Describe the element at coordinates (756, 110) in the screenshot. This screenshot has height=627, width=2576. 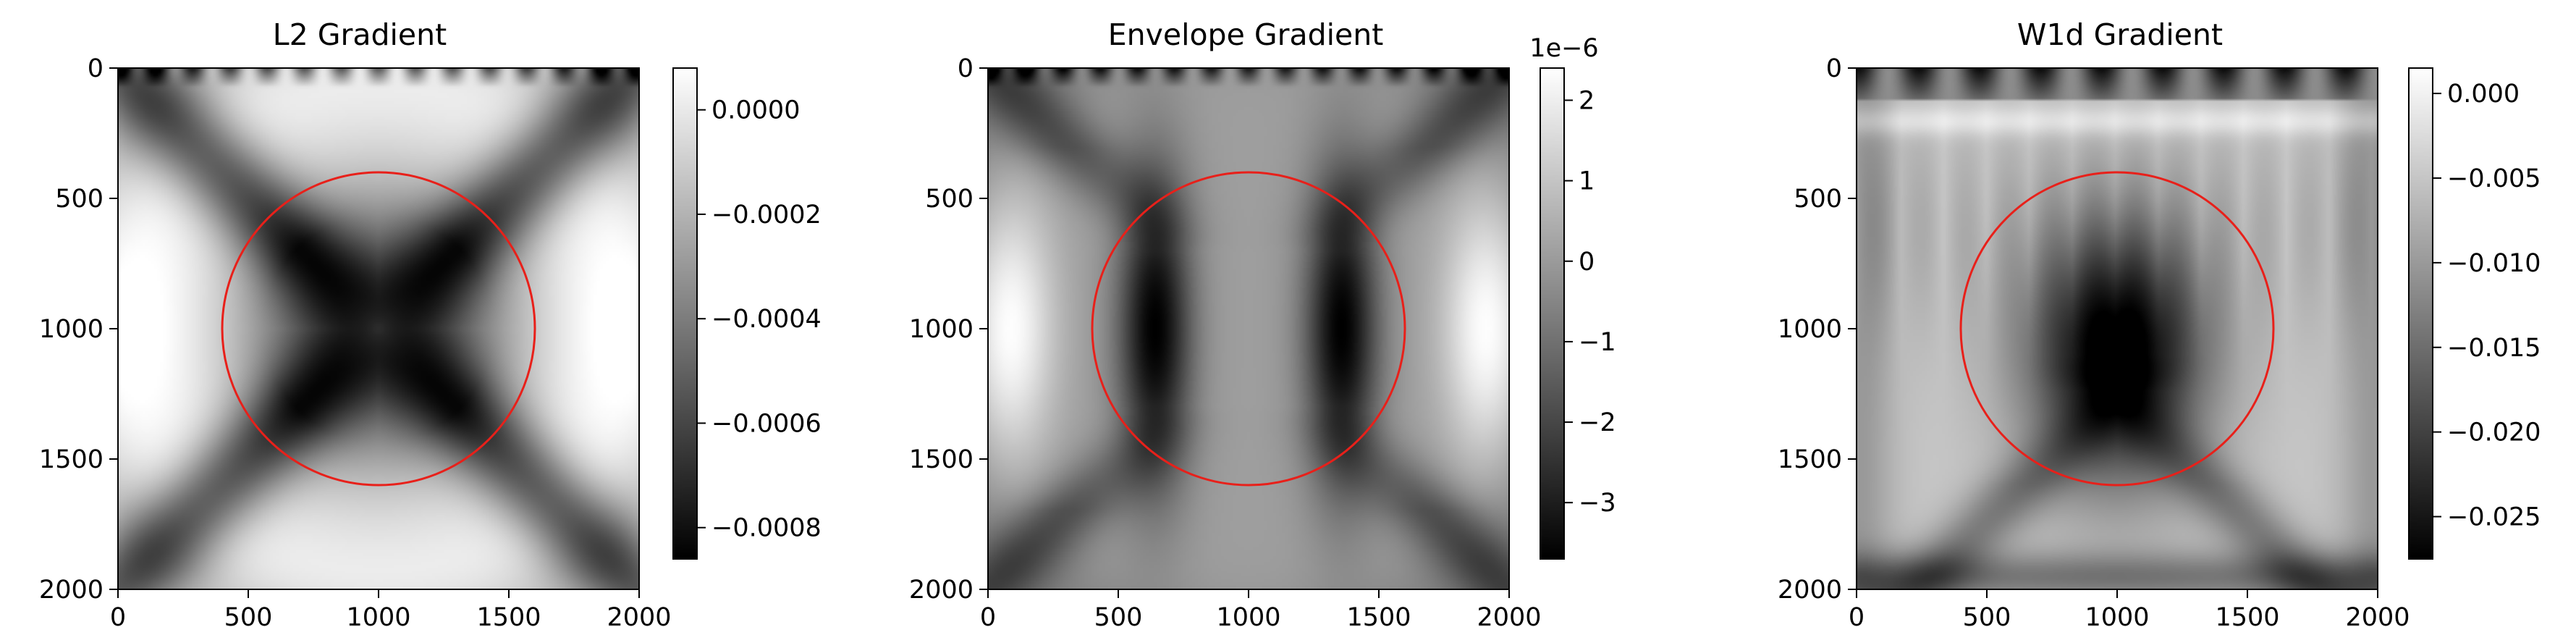
I see `colorbar-tick-label: 0.0000` at that location.